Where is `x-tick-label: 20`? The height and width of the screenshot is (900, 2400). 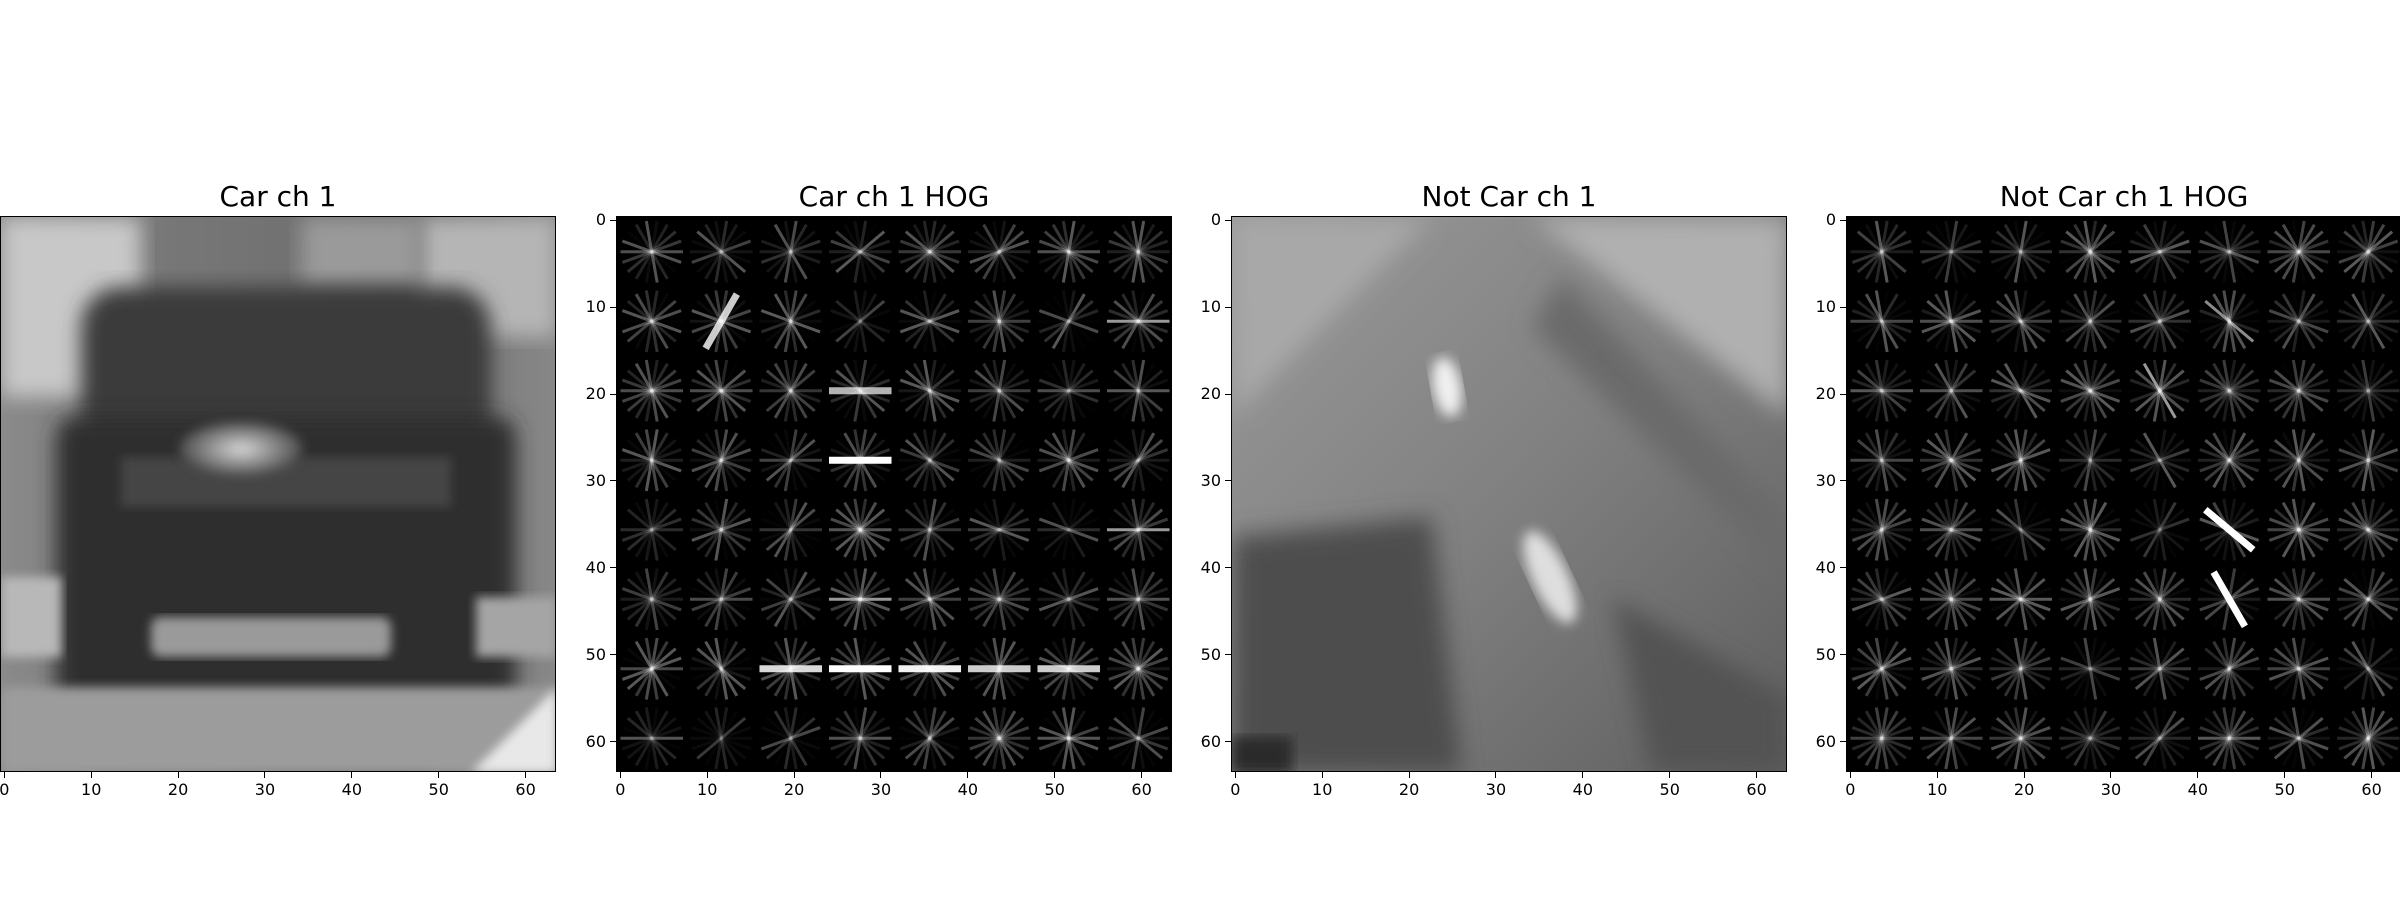
x-tick-label: 20 is located at coordinates (178, 789).